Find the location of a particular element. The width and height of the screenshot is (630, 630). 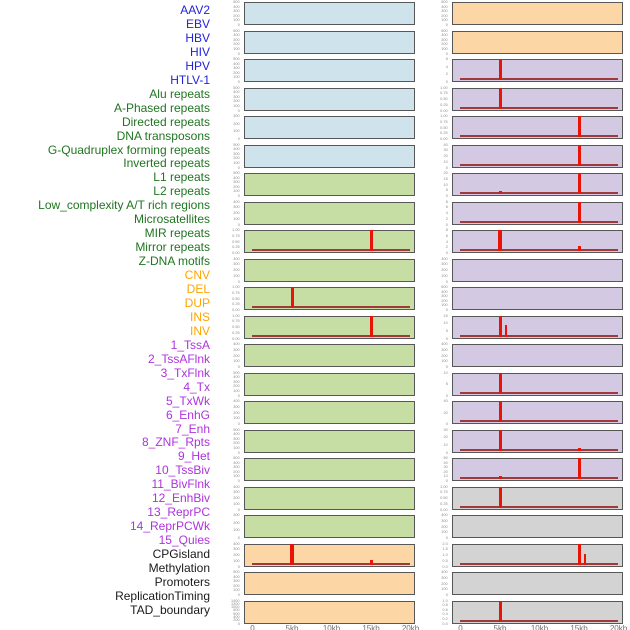

track-label: 14_ReprPCWk is located at coordinates (169, 526).